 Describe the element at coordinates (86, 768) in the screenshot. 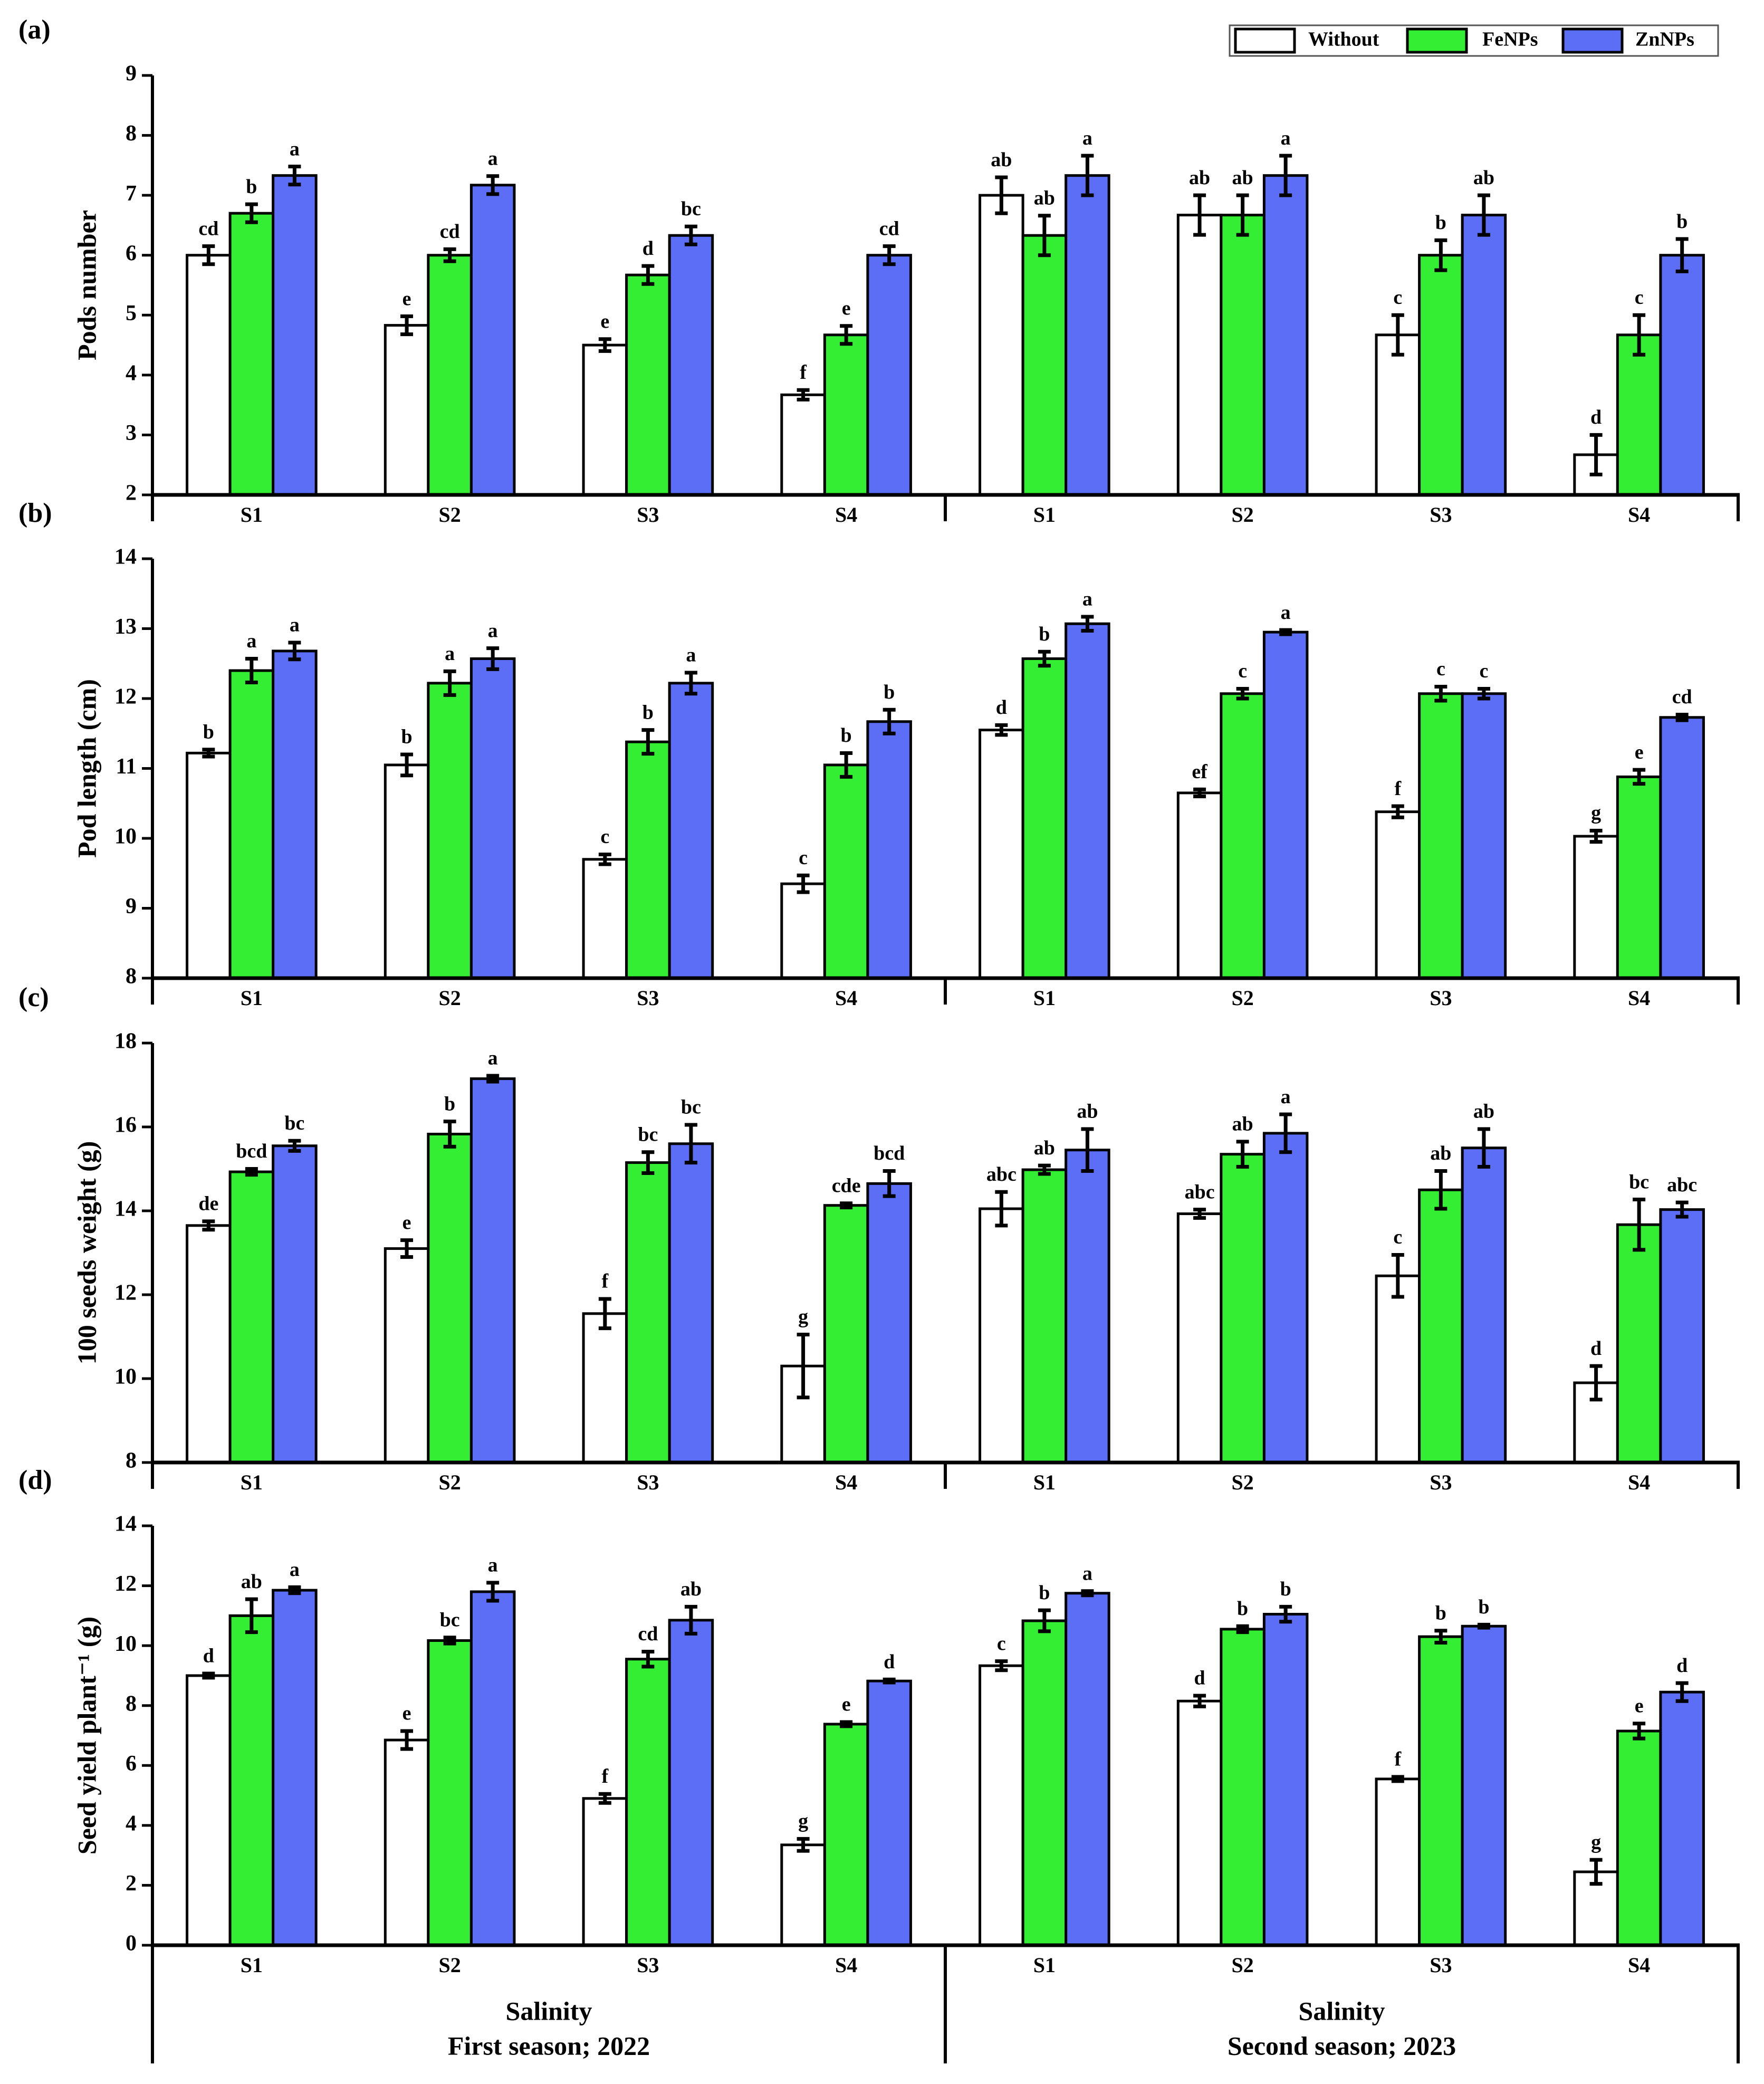

I see `y-axis-label: Pod length (cm)` at that location.